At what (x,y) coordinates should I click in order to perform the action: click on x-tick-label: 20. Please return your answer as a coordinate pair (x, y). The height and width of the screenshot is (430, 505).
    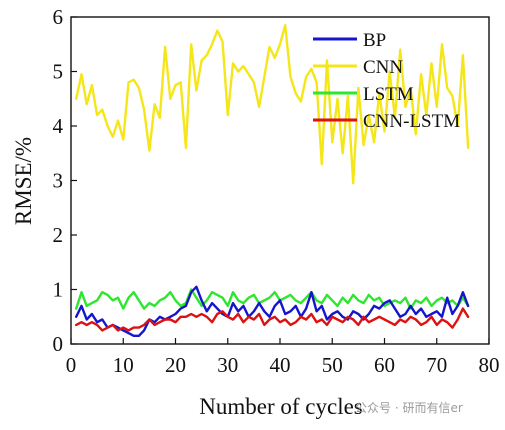
    Looking at the image, I should click on (175, 365).